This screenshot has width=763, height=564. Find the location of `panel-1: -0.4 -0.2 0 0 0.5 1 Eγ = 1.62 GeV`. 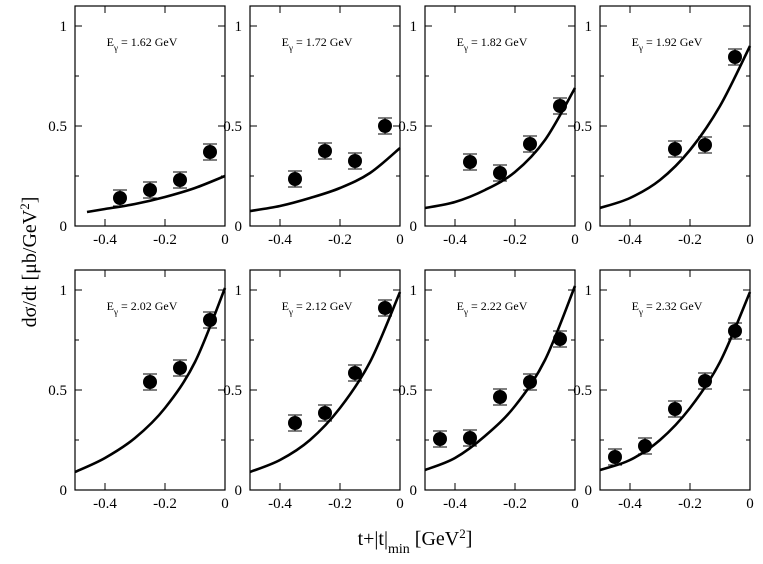

panel-1: -0.4 -0.2 0 0 0.5 1 Eγ = 1.62 GeV is located at coordinates (138, 126).